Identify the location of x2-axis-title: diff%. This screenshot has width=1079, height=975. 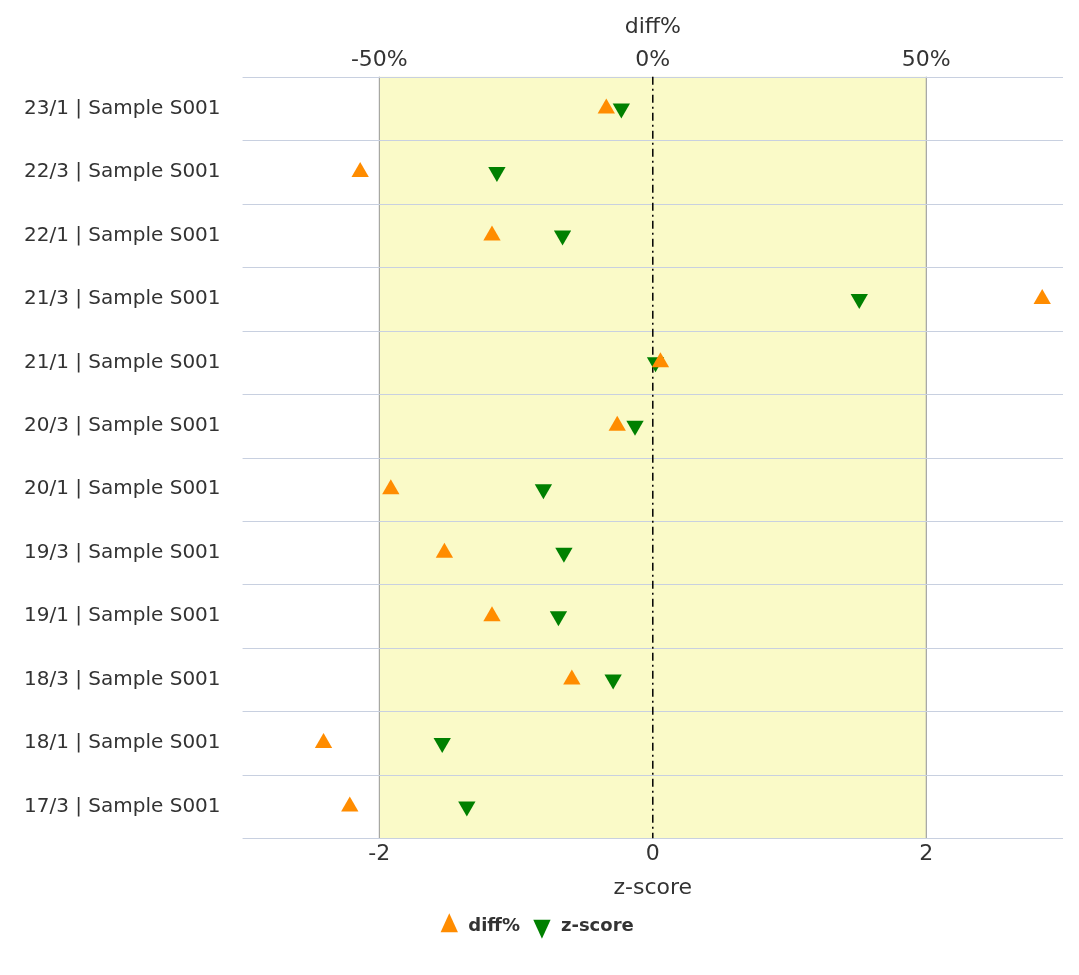
(652, 25).